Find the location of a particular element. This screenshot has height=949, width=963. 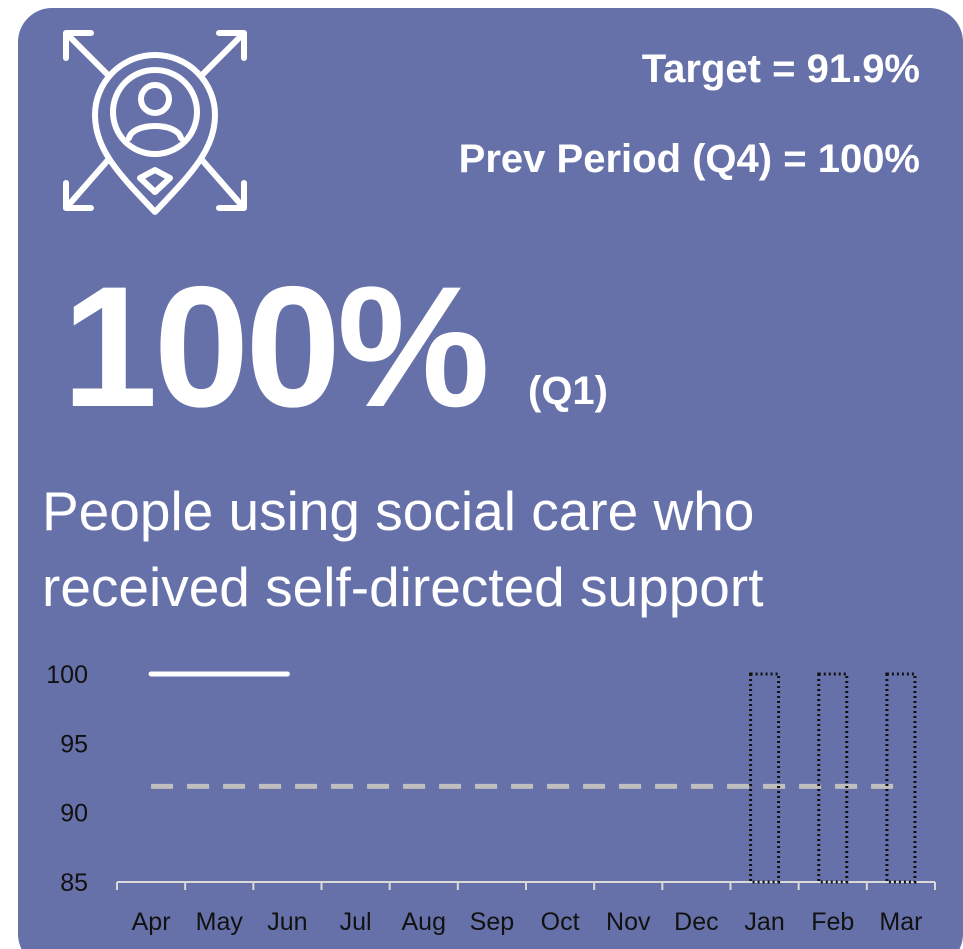

y-tick-label: 85 is located at coordinates (74, 883).